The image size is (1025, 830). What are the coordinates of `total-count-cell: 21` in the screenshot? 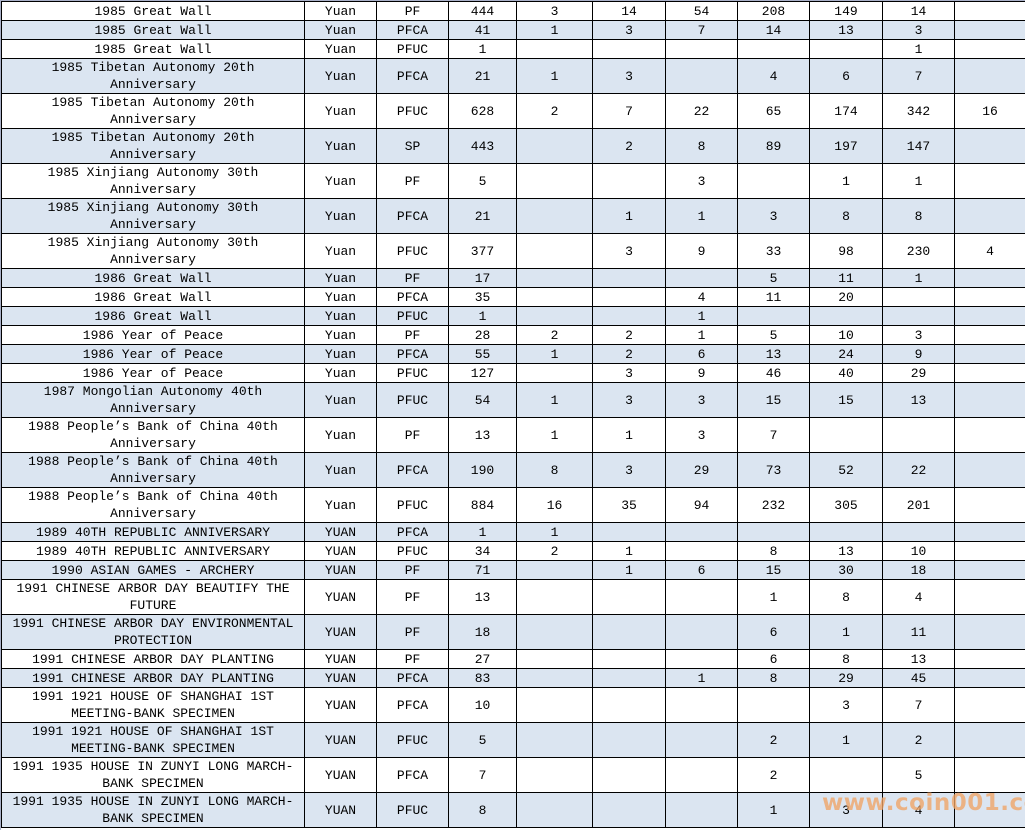 It's located at (482, 216).